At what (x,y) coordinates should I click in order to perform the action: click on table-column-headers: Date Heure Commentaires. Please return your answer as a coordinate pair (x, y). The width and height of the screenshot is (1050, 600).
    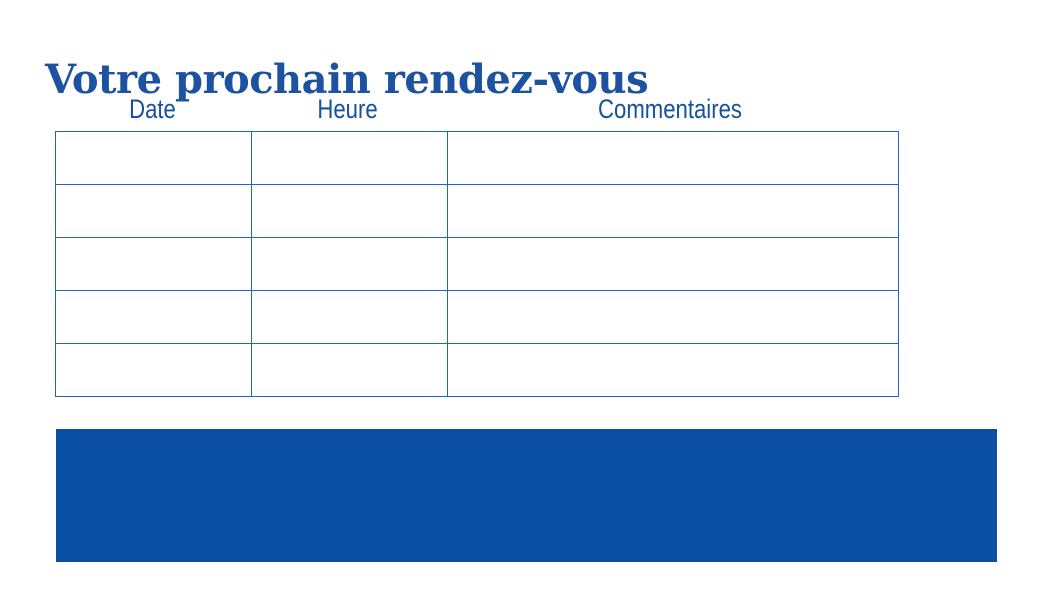
    Looking at the image, I should click on (475, 109).